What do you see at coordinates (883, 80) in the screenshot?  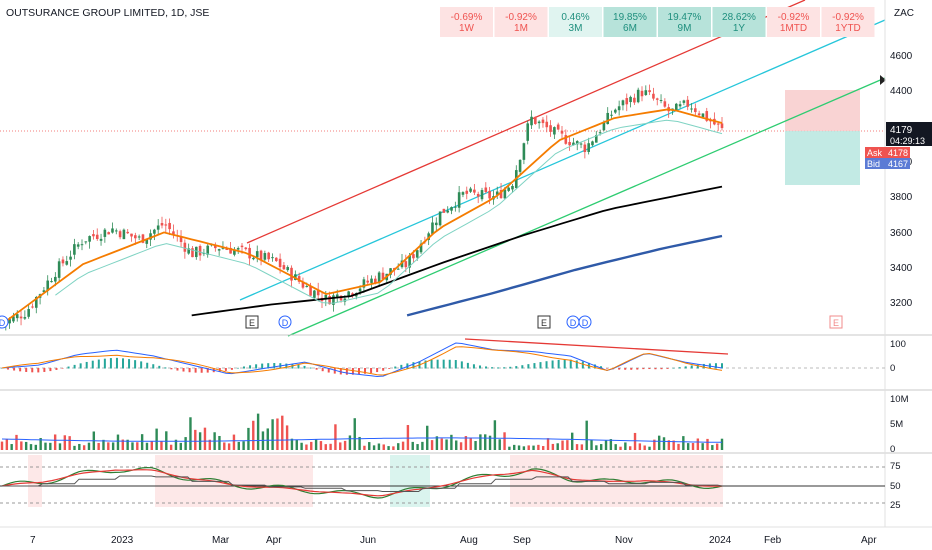 I see `channel-handle-icon` at bounding box center [883, 80].